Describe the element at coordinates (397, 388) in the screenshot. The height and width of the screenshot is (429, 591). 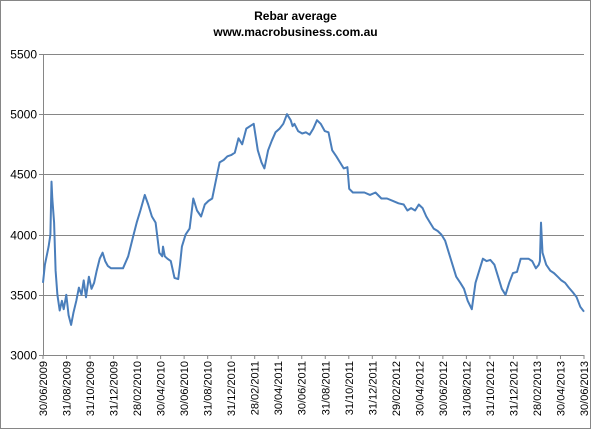
I see `x-tick-label: 29/02/2012` at that location.